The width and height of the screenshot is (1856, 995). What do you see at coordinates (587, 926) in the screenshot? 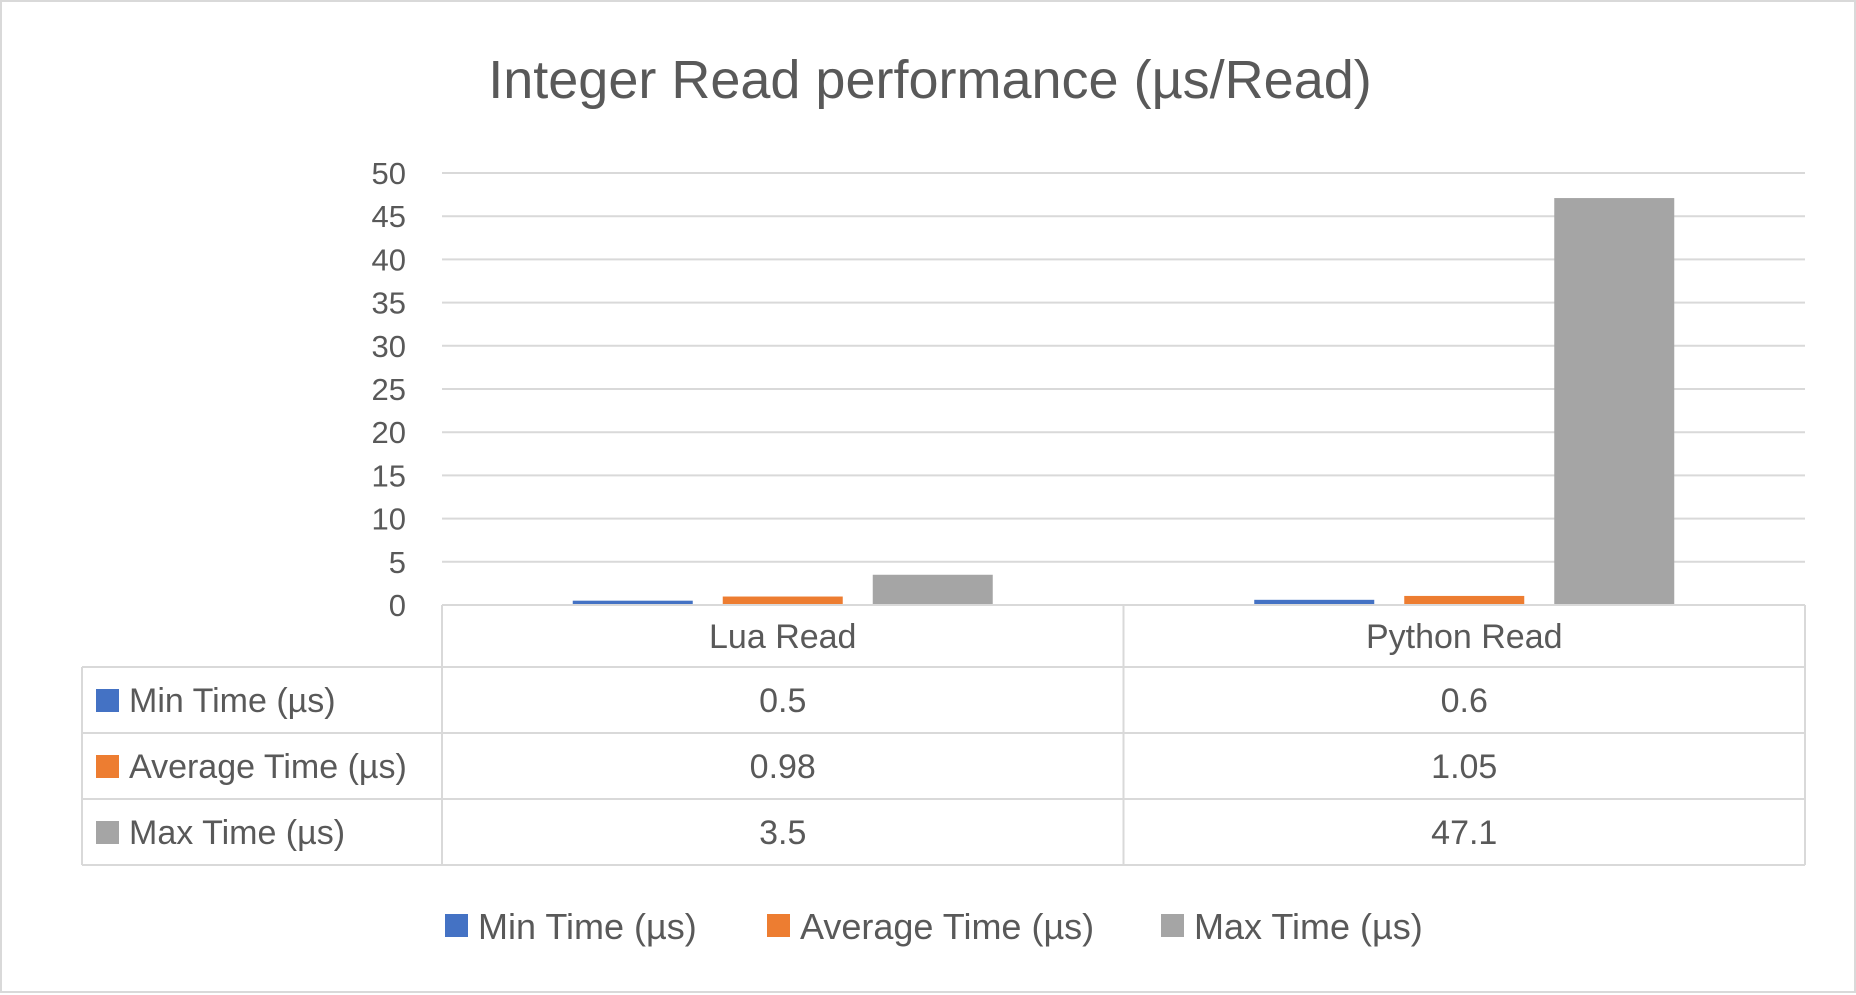
I see `legend-label: Min Time (µs)` at bounding box center [587, 926].